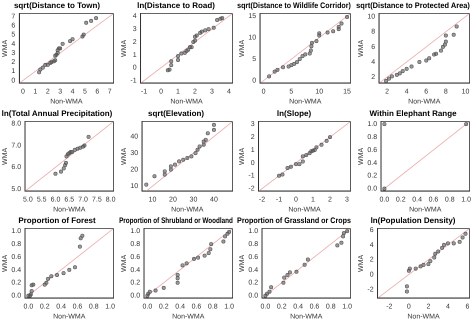 The image size is (474, 323). I want to click on chart-title: sqrt(Distance to Town), so click(57, 5).